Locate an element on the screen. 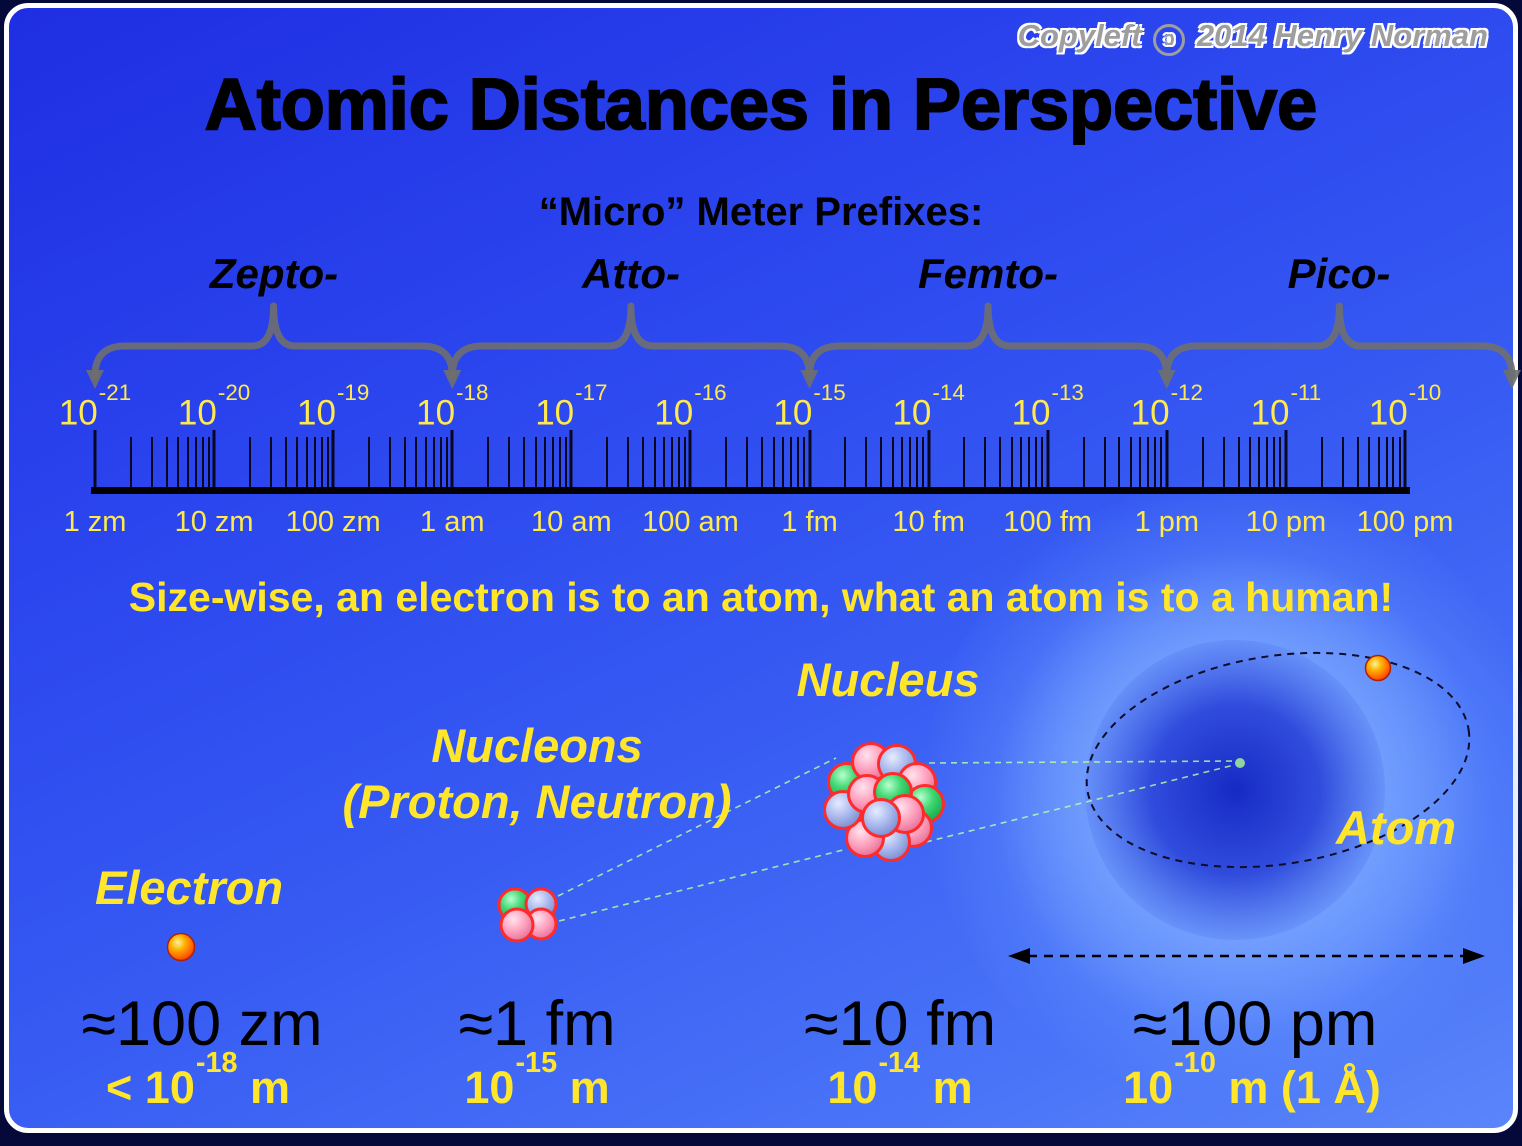  electron-label: Electron is located at coordinates (189, 887).